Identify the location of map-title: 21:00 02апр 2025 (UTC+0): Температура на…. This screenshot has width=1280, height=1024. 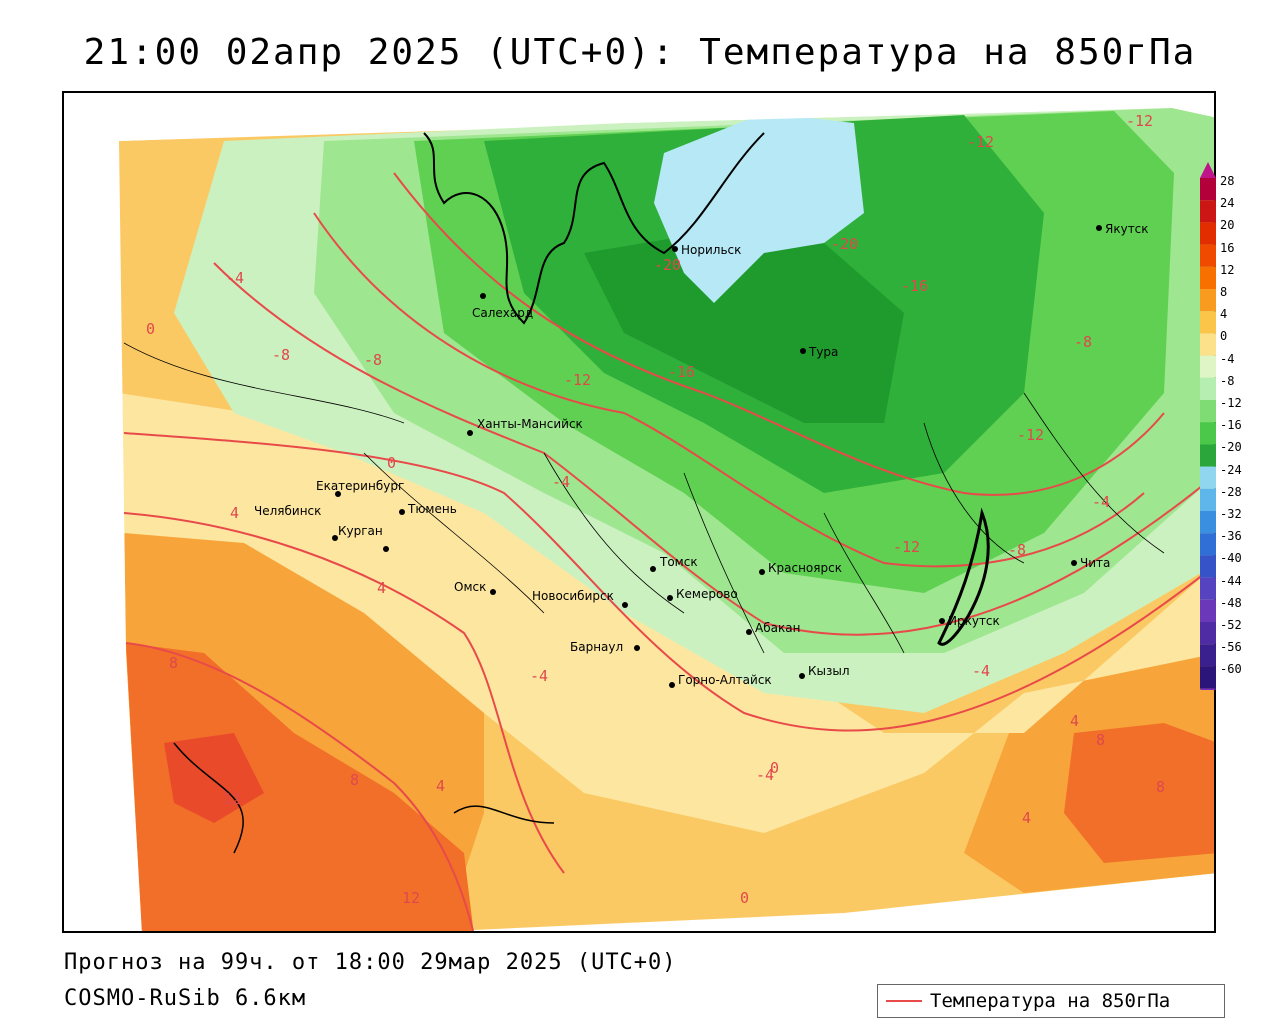
(640, 52).